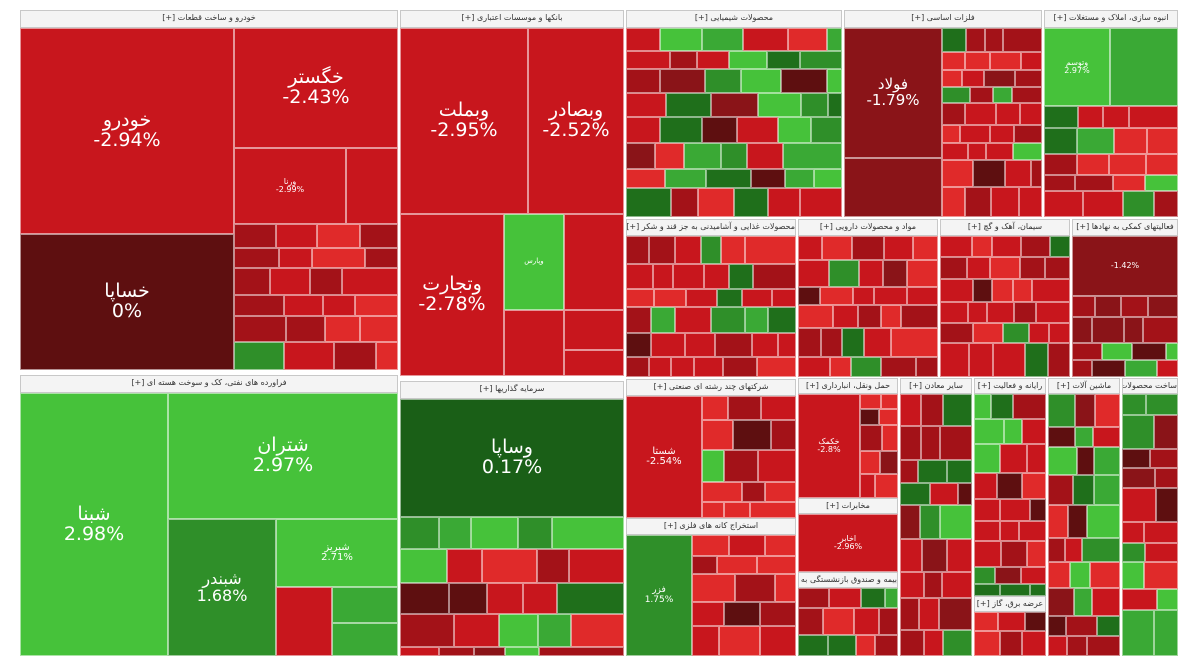 The image size is (1200, 663). I want to click on sector-header-utilities: عرضه برق، گاز [+], so click(1010, 604).